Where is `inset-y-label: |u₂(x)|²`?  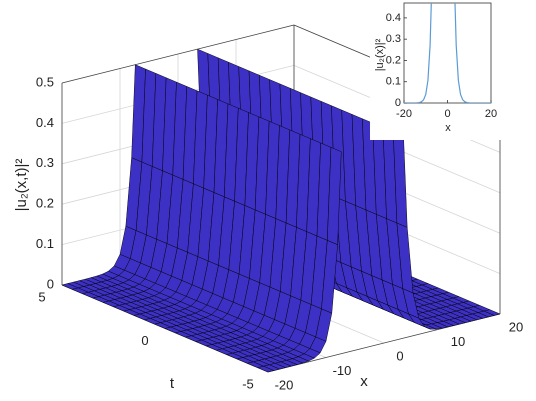
inset-y-label: |u₂(x)|² is located at coordinates (380, 54).